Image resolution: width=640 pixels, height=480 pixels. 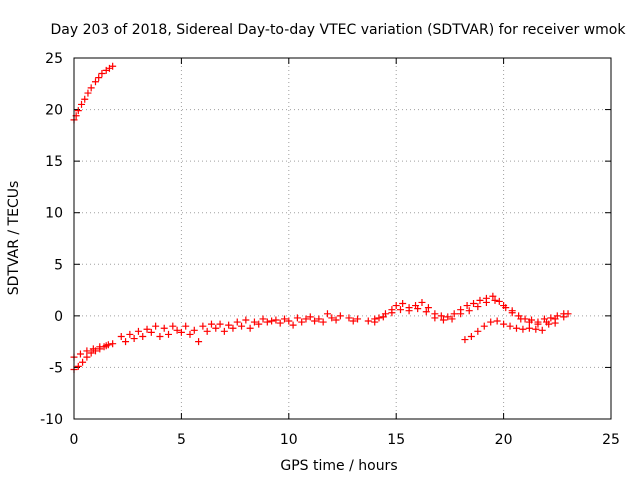 What do you see at coordinates (74, 440) in the screenshot?
I see `x-tick-label: 0` at bounding box center [74, 440].